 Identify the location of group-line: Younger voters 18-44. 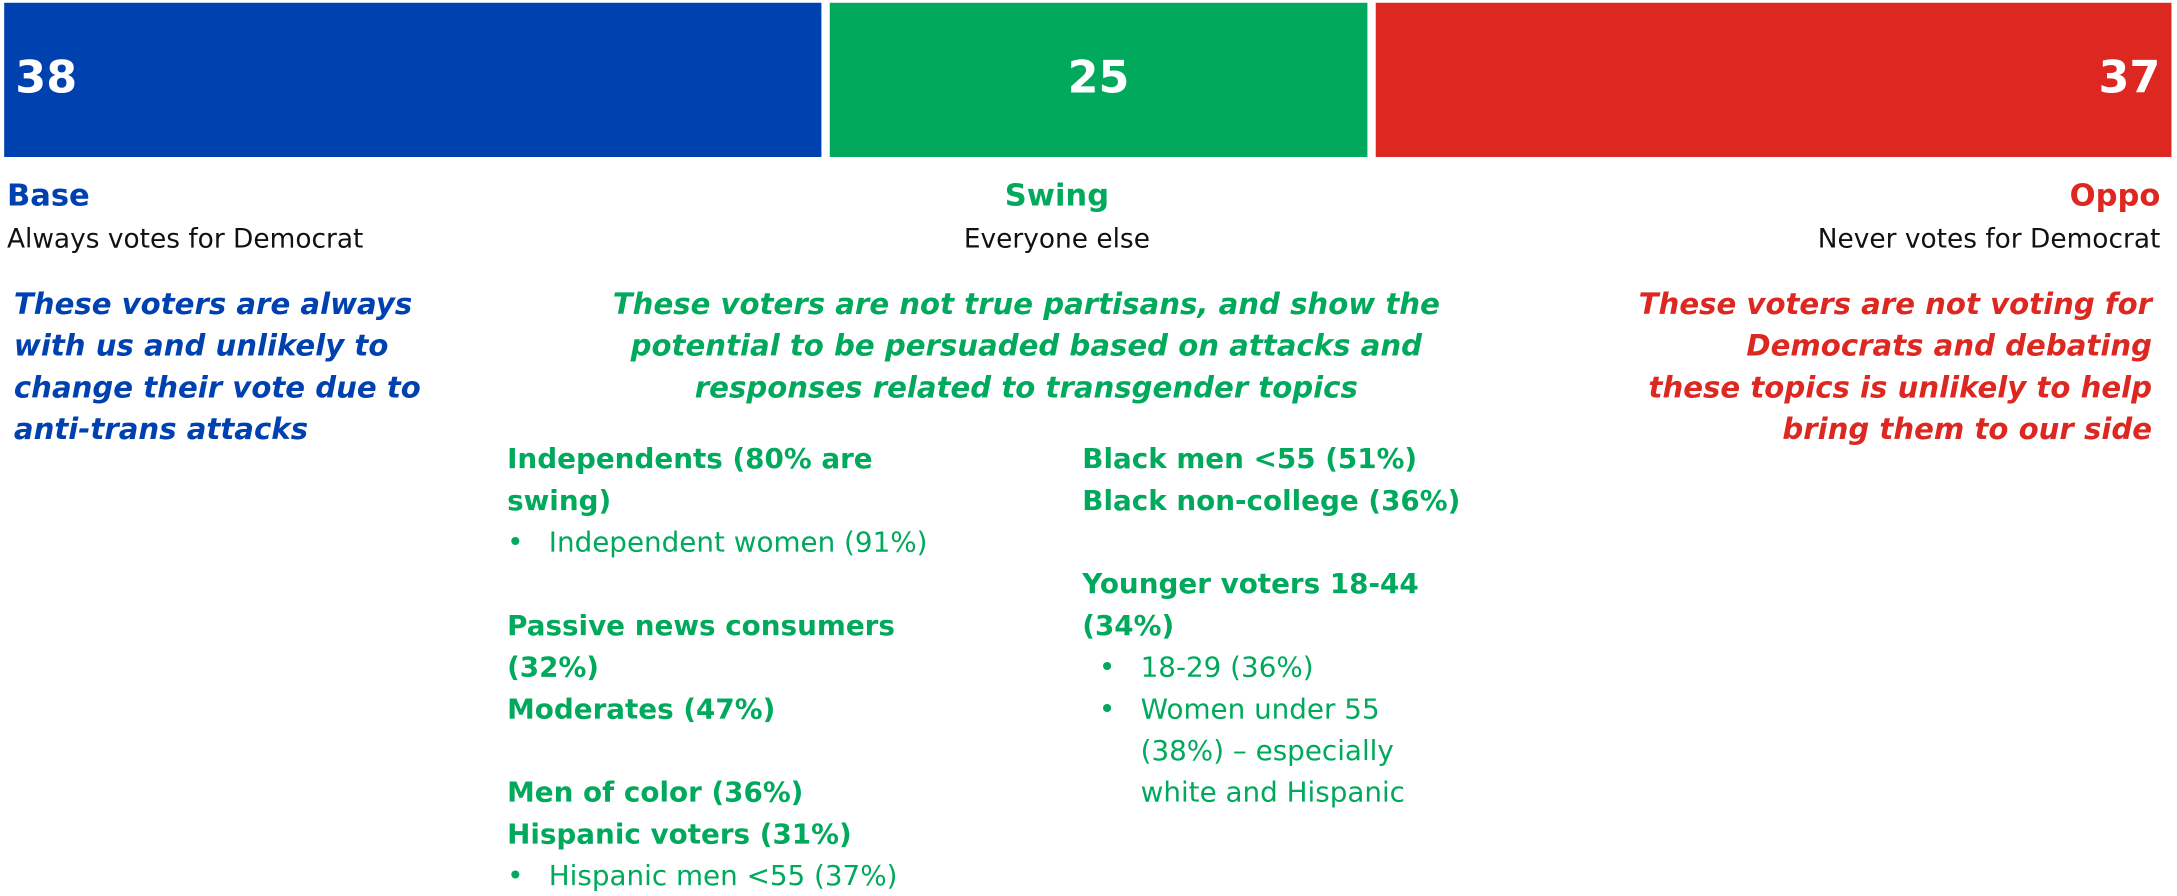
(1250, 583).